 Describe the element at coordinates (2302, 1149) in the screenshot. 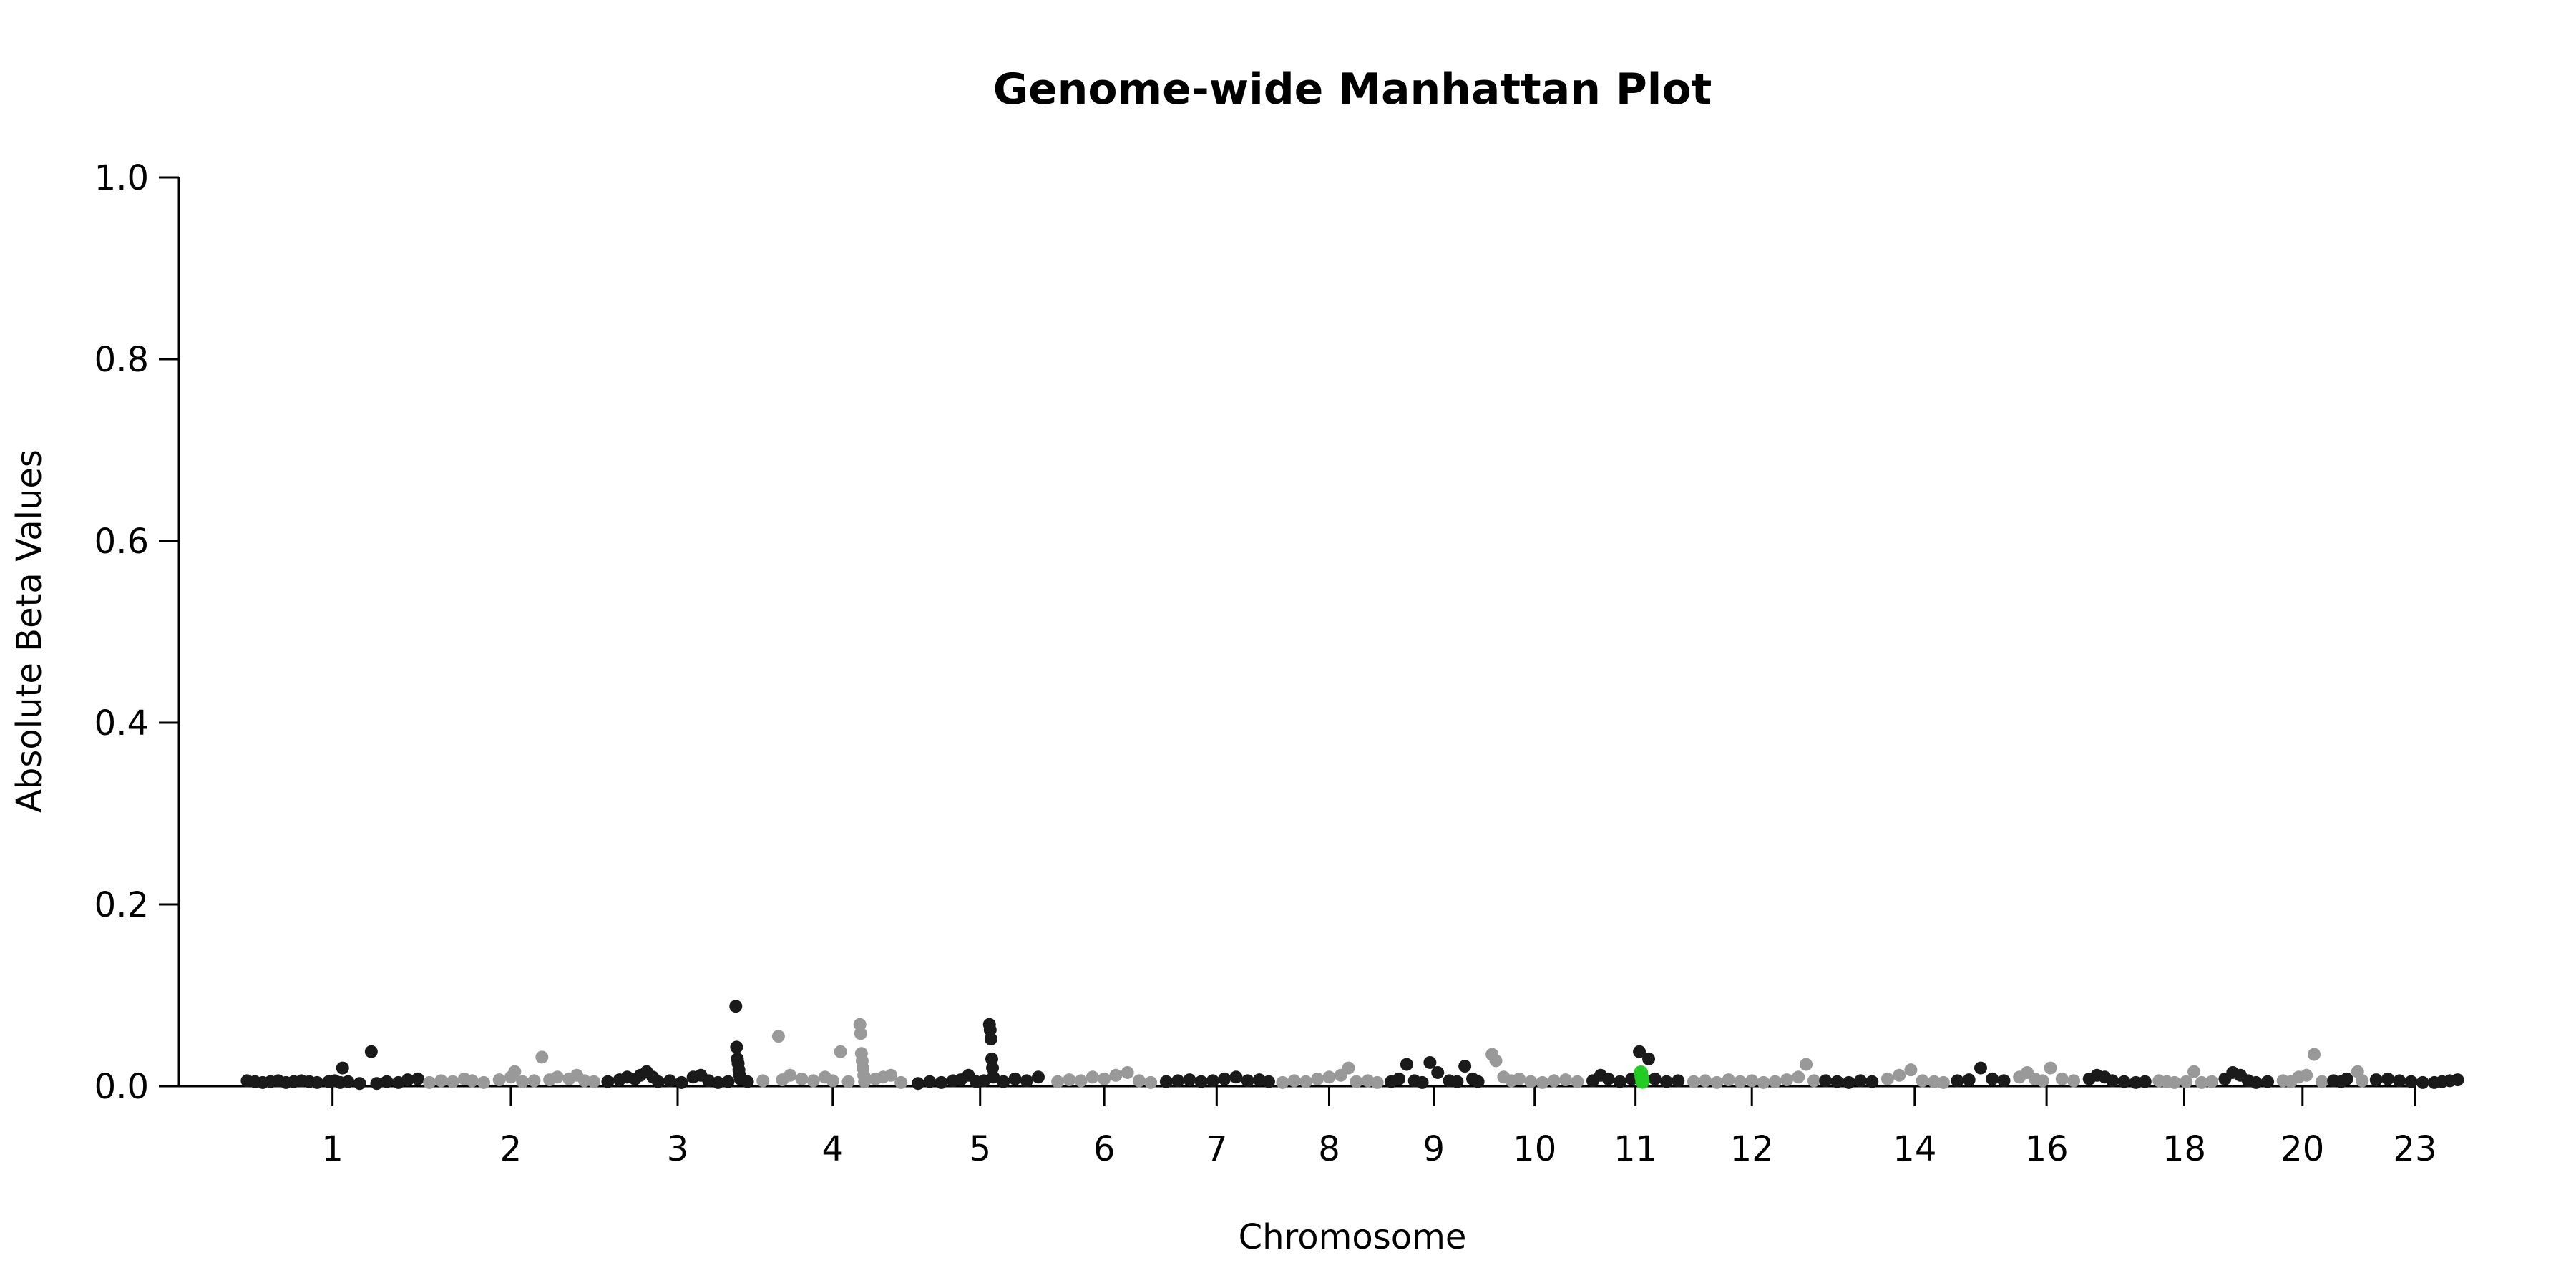

I see `x-tick-label: 20` at that location.